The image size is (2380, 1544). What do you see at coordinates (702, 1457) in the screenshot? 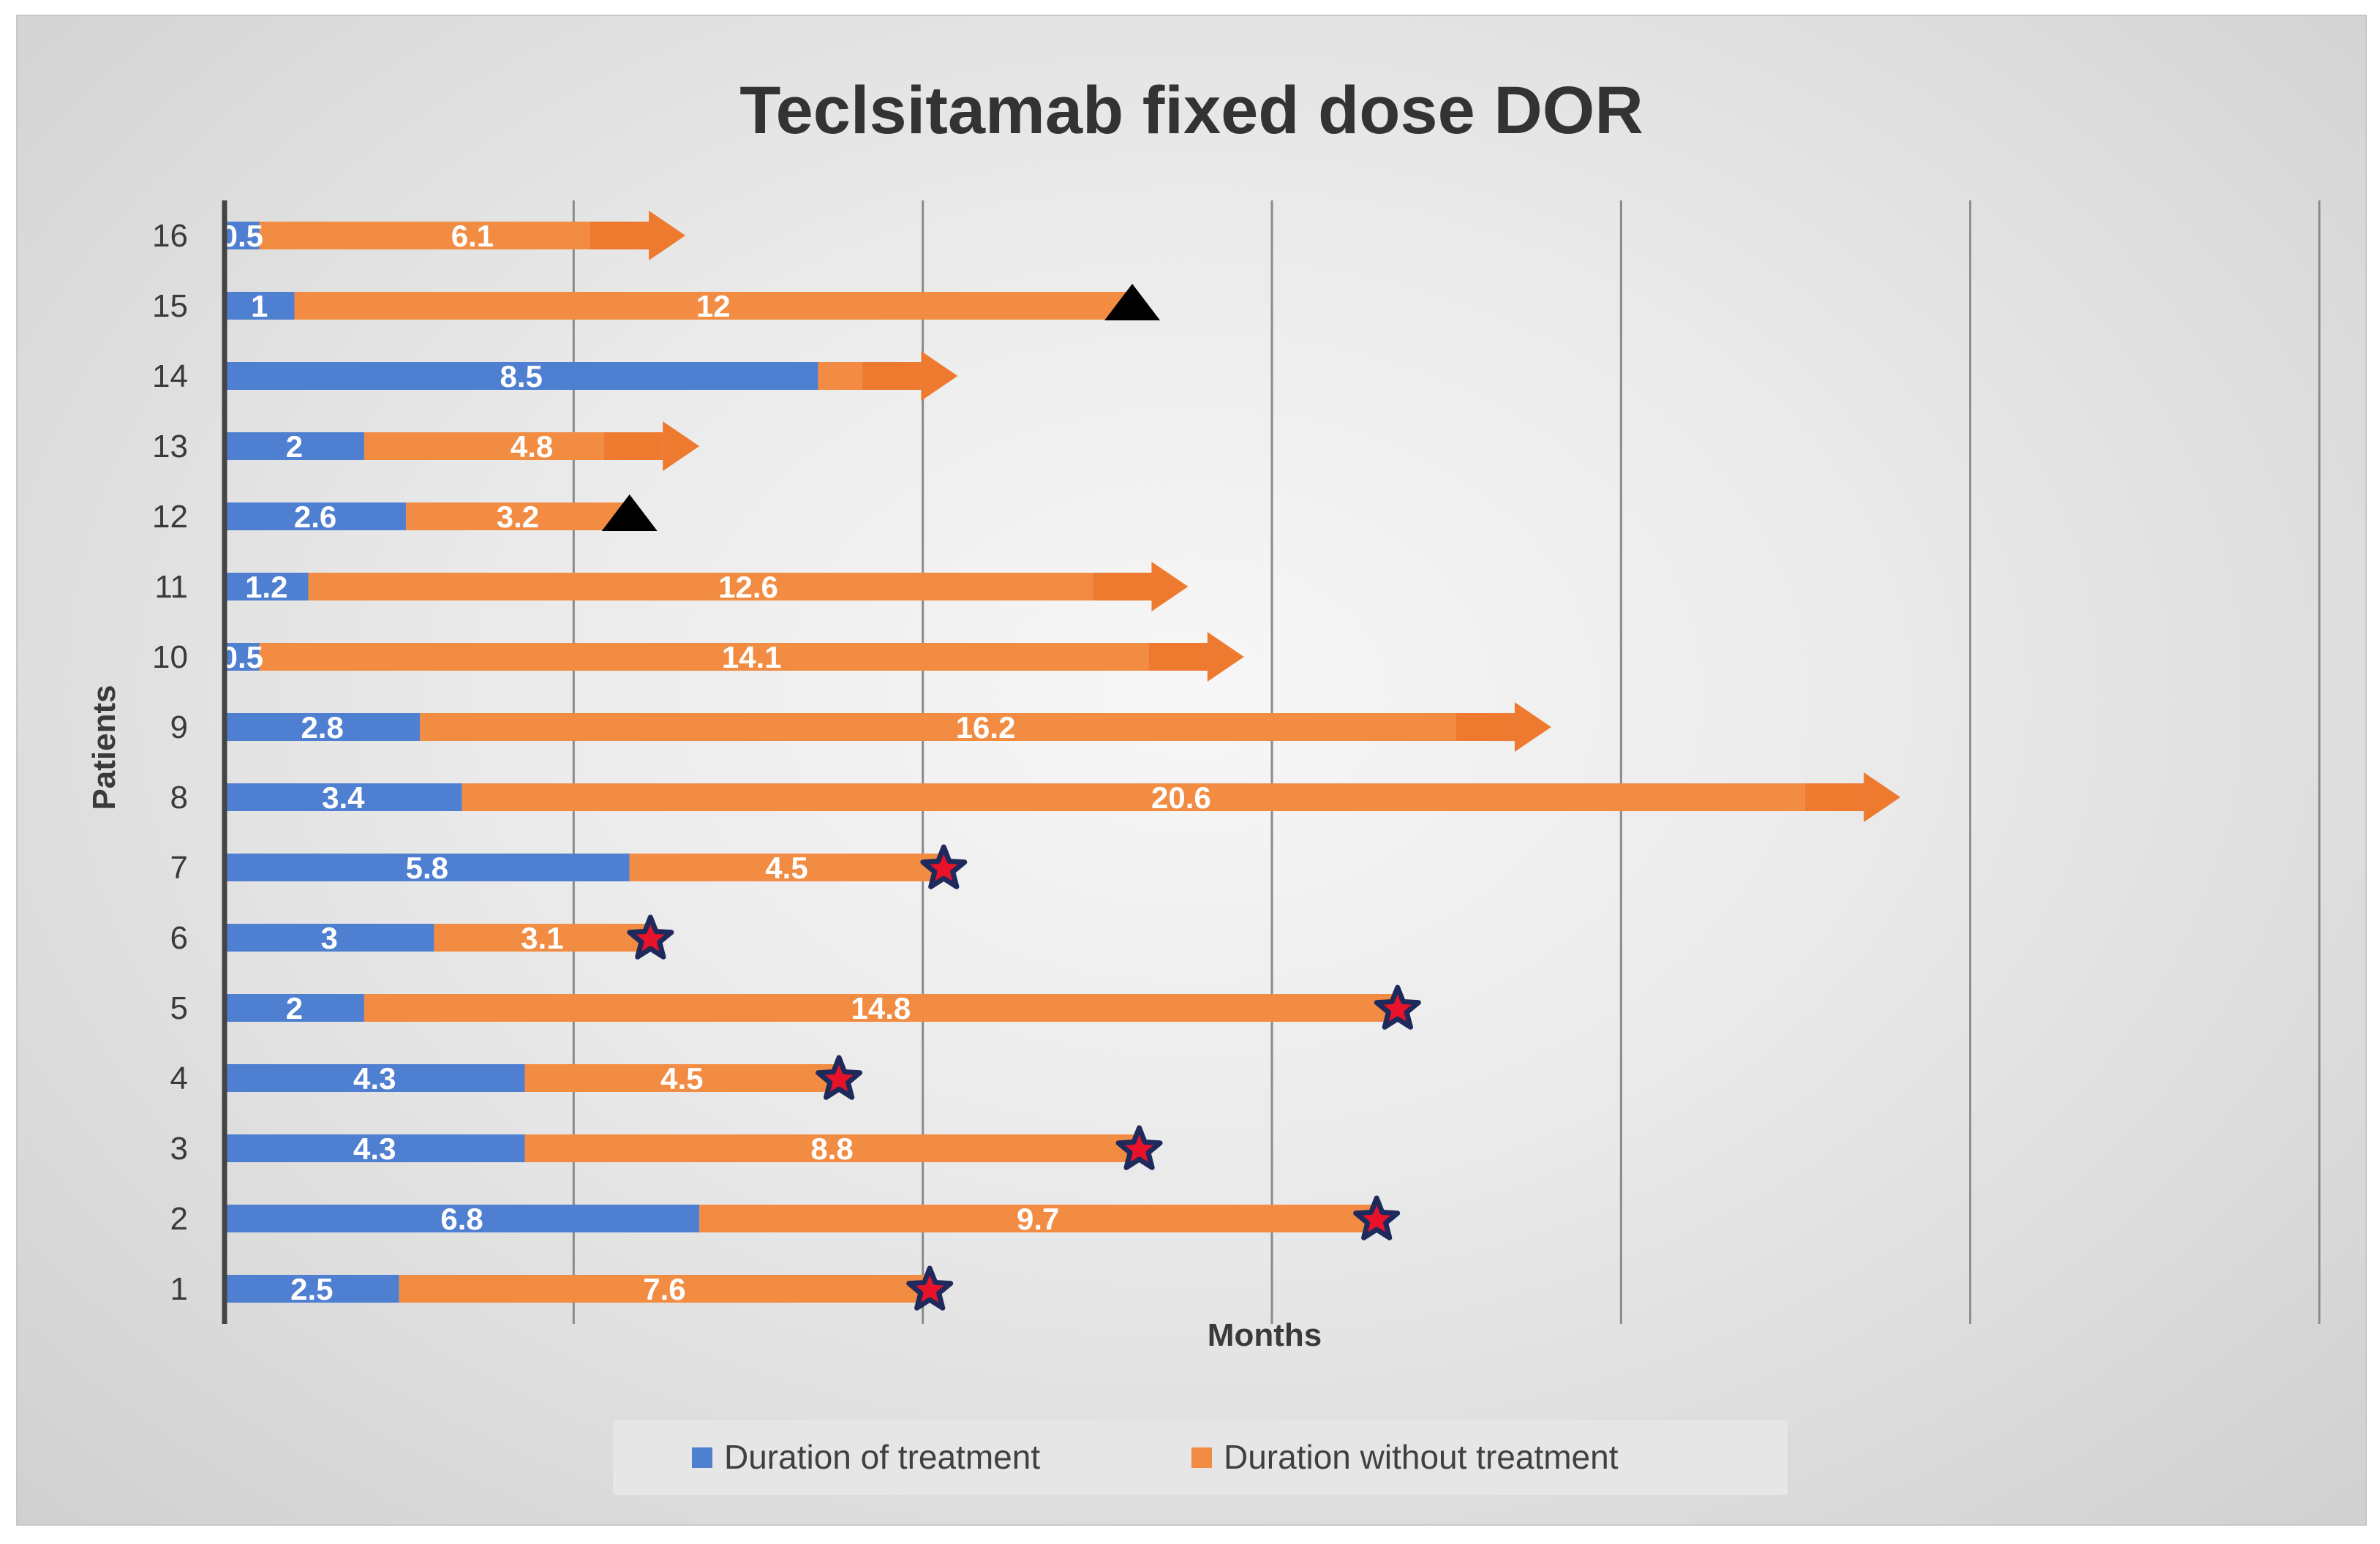
I see `legend-swatch-duration-of-treatment` at bounding box center [702, 1457].